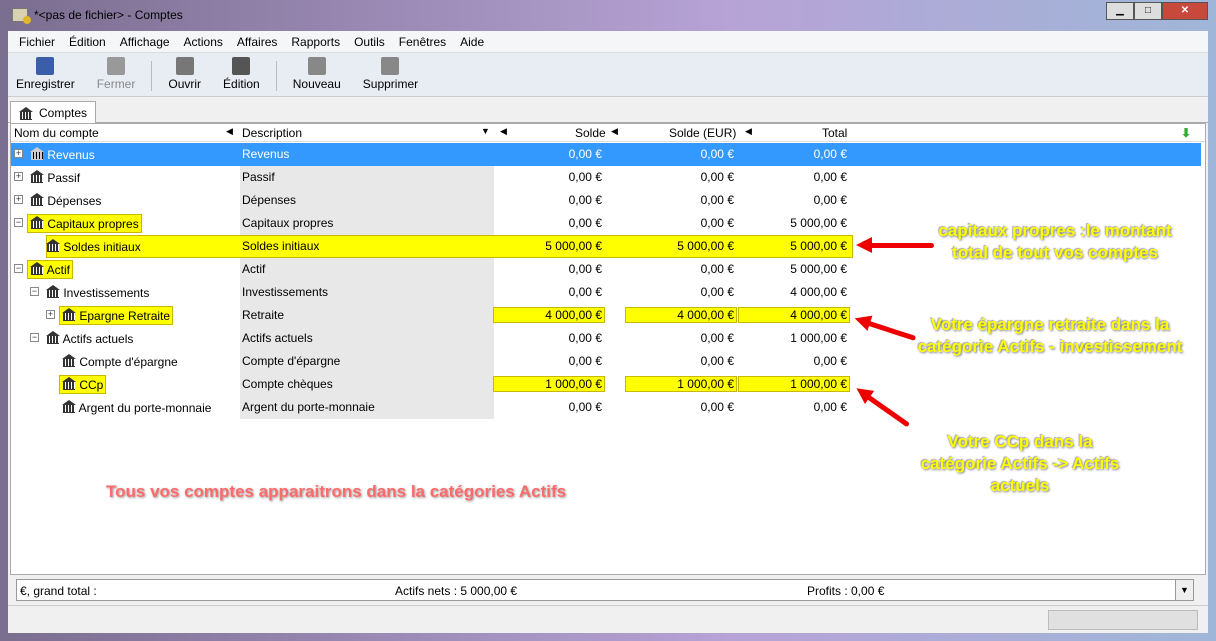 The image size is (1216, 641). What do you see at coordinates (835, 133) in the screenshot?
I see `header-total: Total` at bounding box center [835, 133].